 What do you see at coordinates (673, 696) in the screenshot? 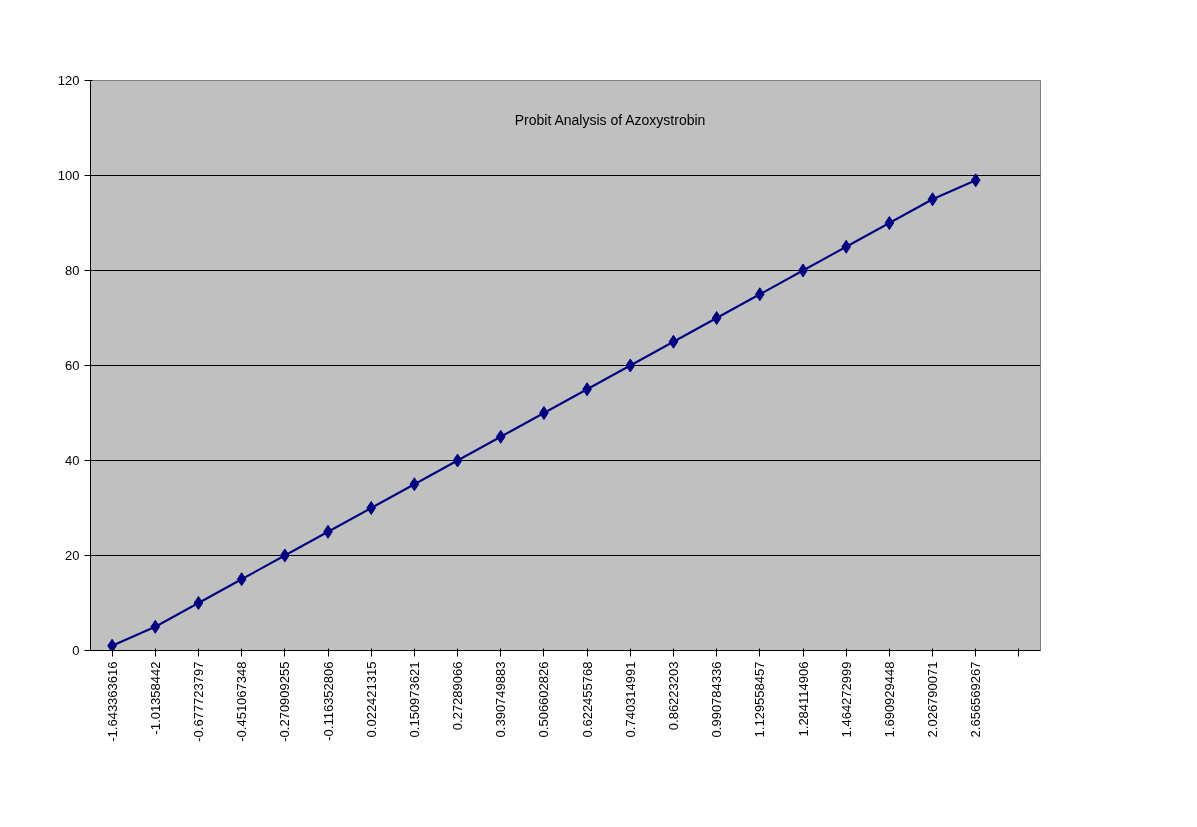
I see `x-tick-label: 0.86223203` at bounding box center [673, 696].